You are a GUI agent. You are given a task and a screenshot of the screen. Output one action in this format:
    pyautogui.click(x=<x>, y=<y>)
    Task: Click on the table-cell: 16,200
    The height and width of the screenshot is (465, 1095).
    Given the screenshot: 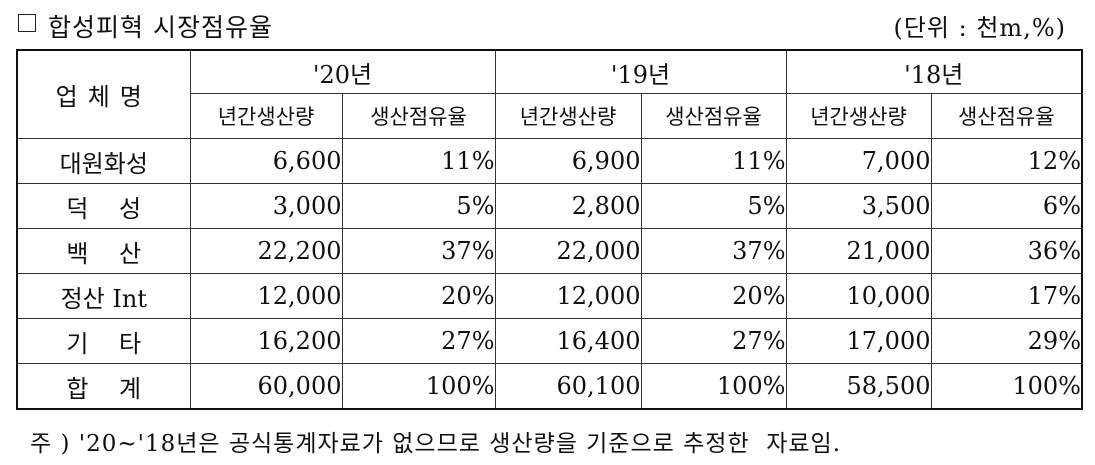 What is the action you would take?
    pyautogui.click(x=266, y=341)
    